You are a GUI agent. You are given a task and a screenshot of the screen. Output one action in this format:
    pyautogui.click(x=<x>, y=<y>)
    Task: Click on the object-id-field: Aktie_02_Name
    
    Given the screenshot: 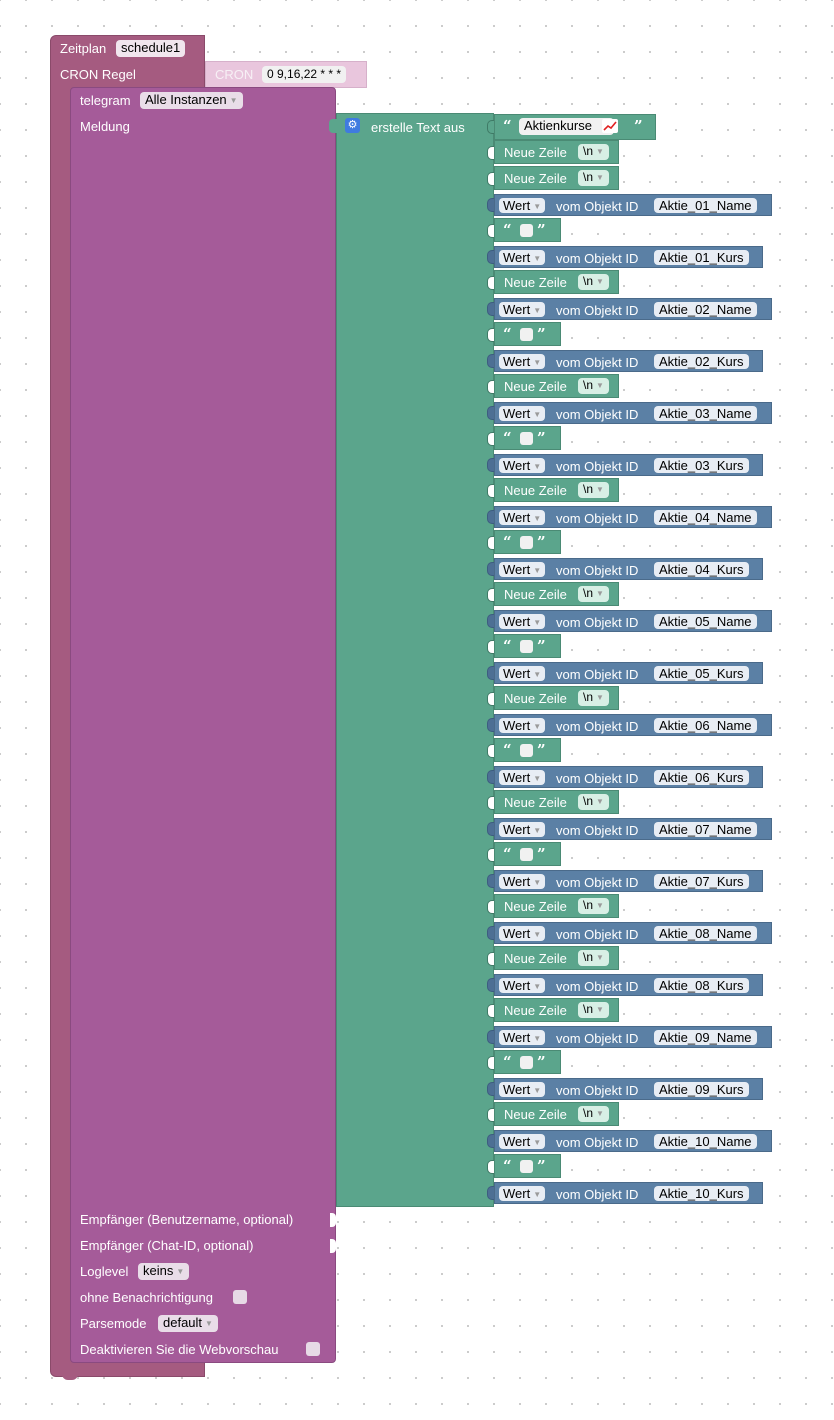 What is the action you would take?
    pyautogui.click(x=705, y=309)
    